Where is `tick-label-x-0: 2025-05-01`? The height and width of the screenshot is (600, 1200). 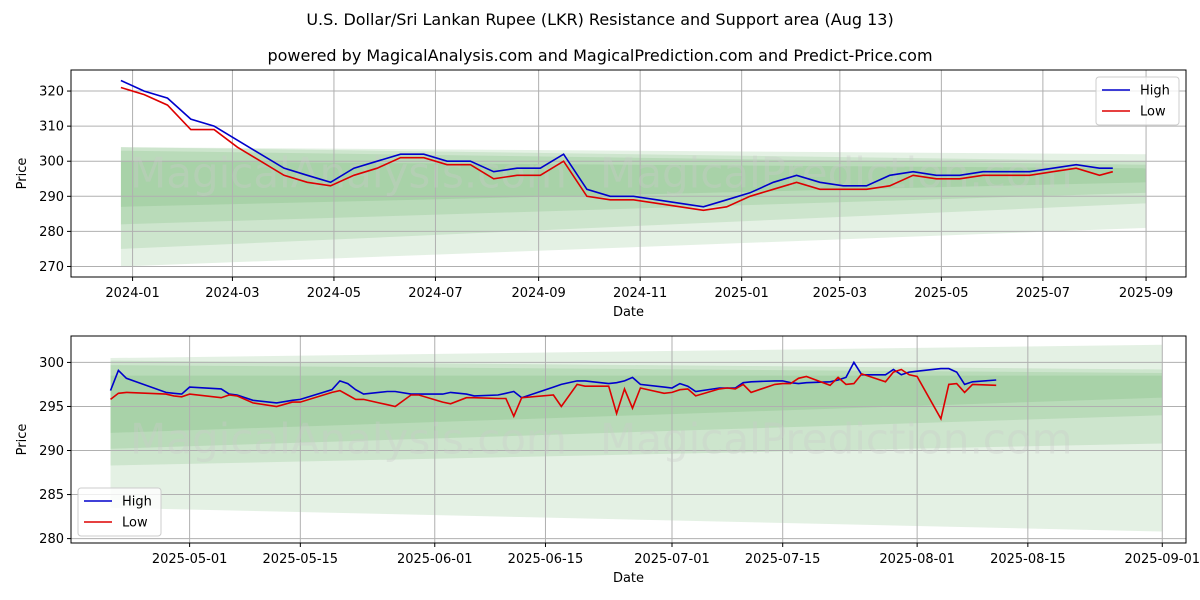 tick-label-x-0: 2025-05-01 is located at coordinates (190, 559).